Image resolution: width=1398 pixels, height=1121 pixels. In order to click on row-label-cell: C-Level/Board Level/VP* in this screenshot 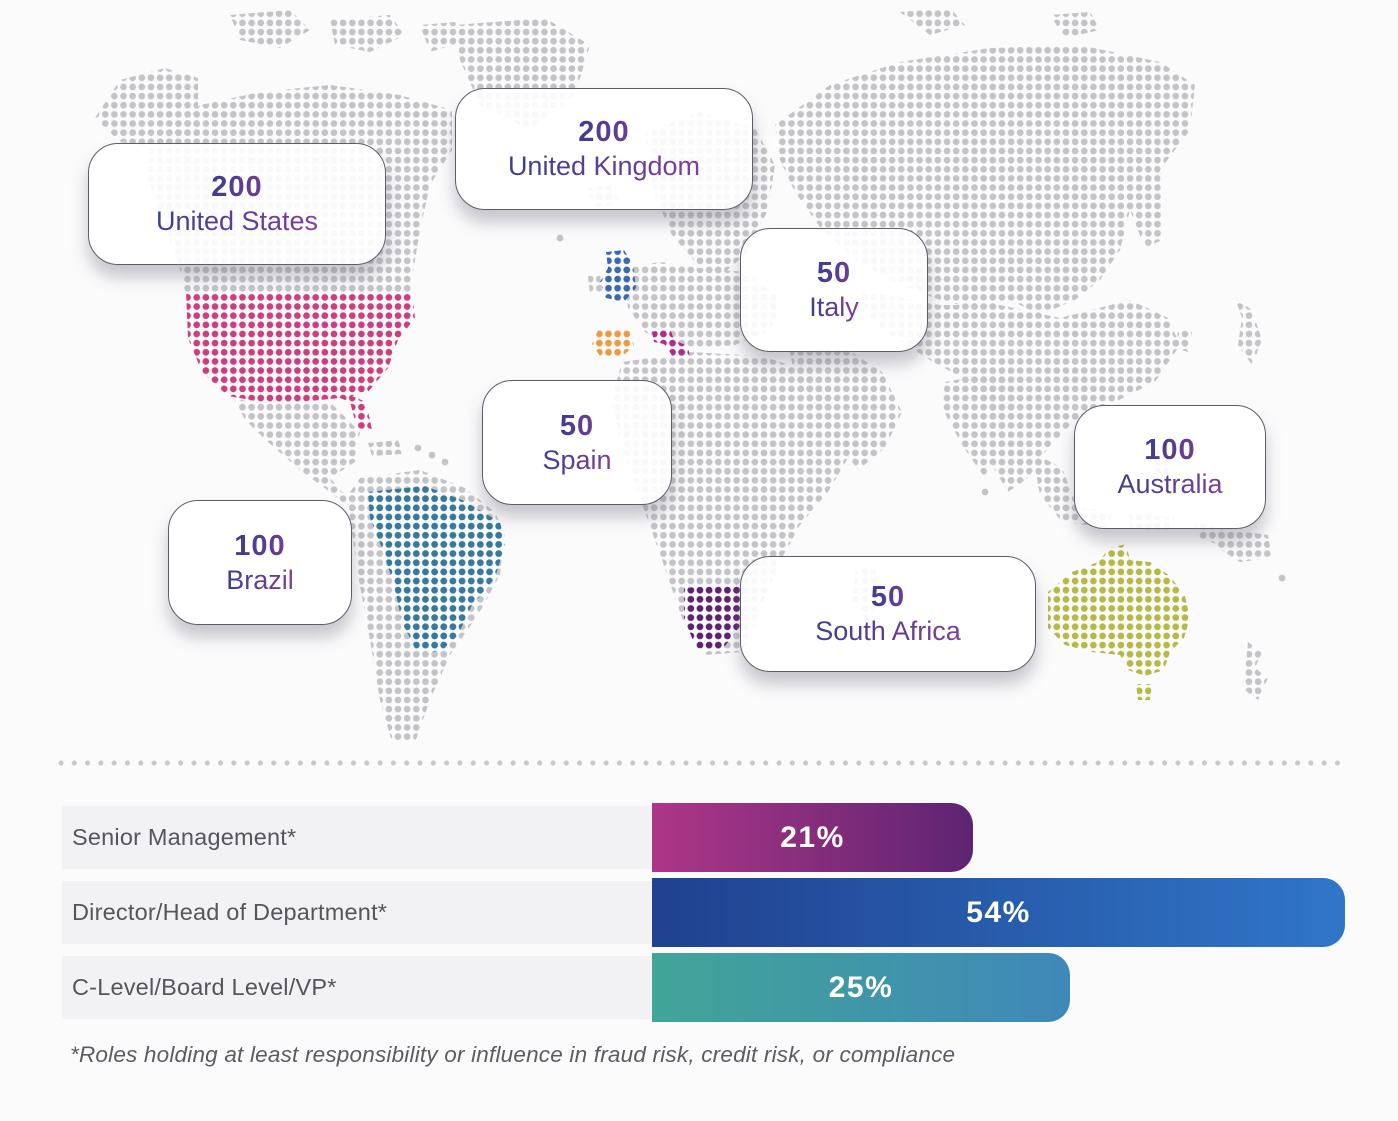, I will do `click(357, 987)`.